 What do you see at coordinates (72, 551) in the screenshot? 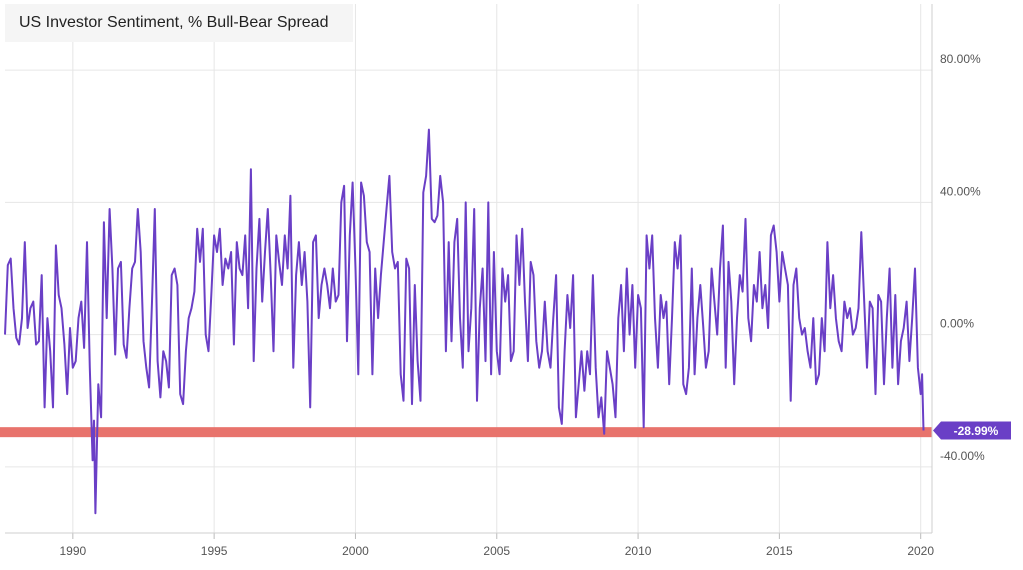
I see `x-tick-label: 1990` at bounding box center [72, 551].